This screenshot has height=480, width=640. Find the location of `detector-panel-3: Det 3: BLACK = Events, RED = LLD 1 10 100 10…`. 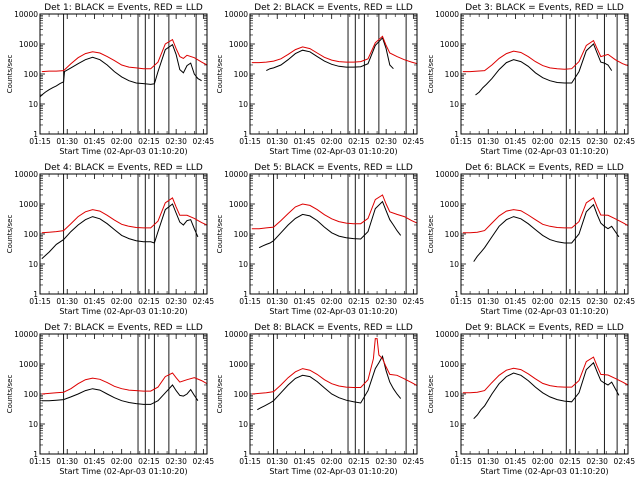

detector-panel-3: Det 3: BLACK = Events, RED = LLD 1 10 100 10… is located at coordinates (531, 79).